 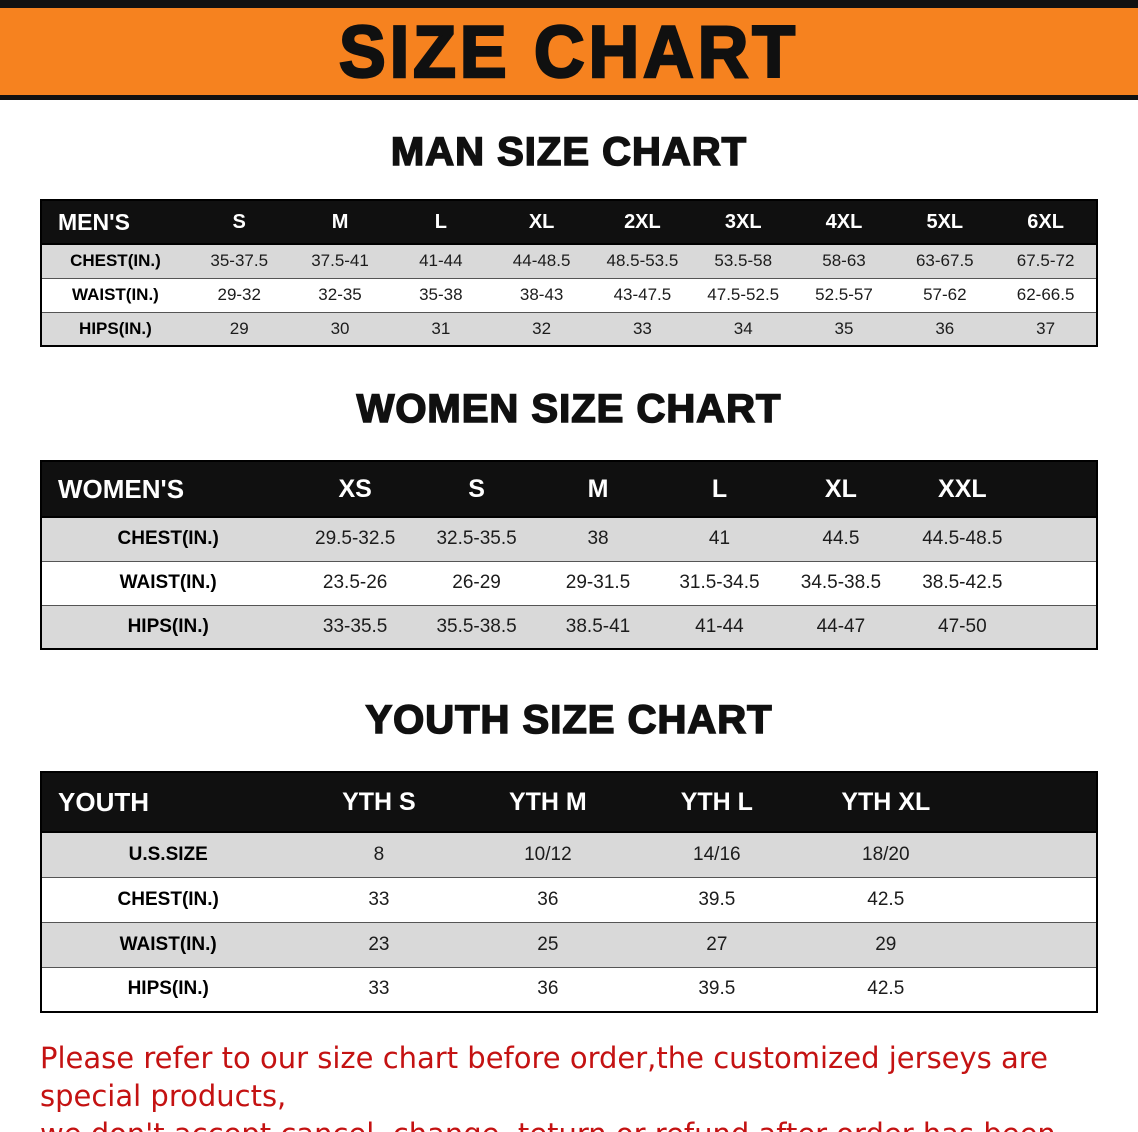 What do you see at coordinates (569, 720) in the screenshot?
I see `youth-section-heading: YOUTH SIZE CHART` at bounding box center [569, 720].